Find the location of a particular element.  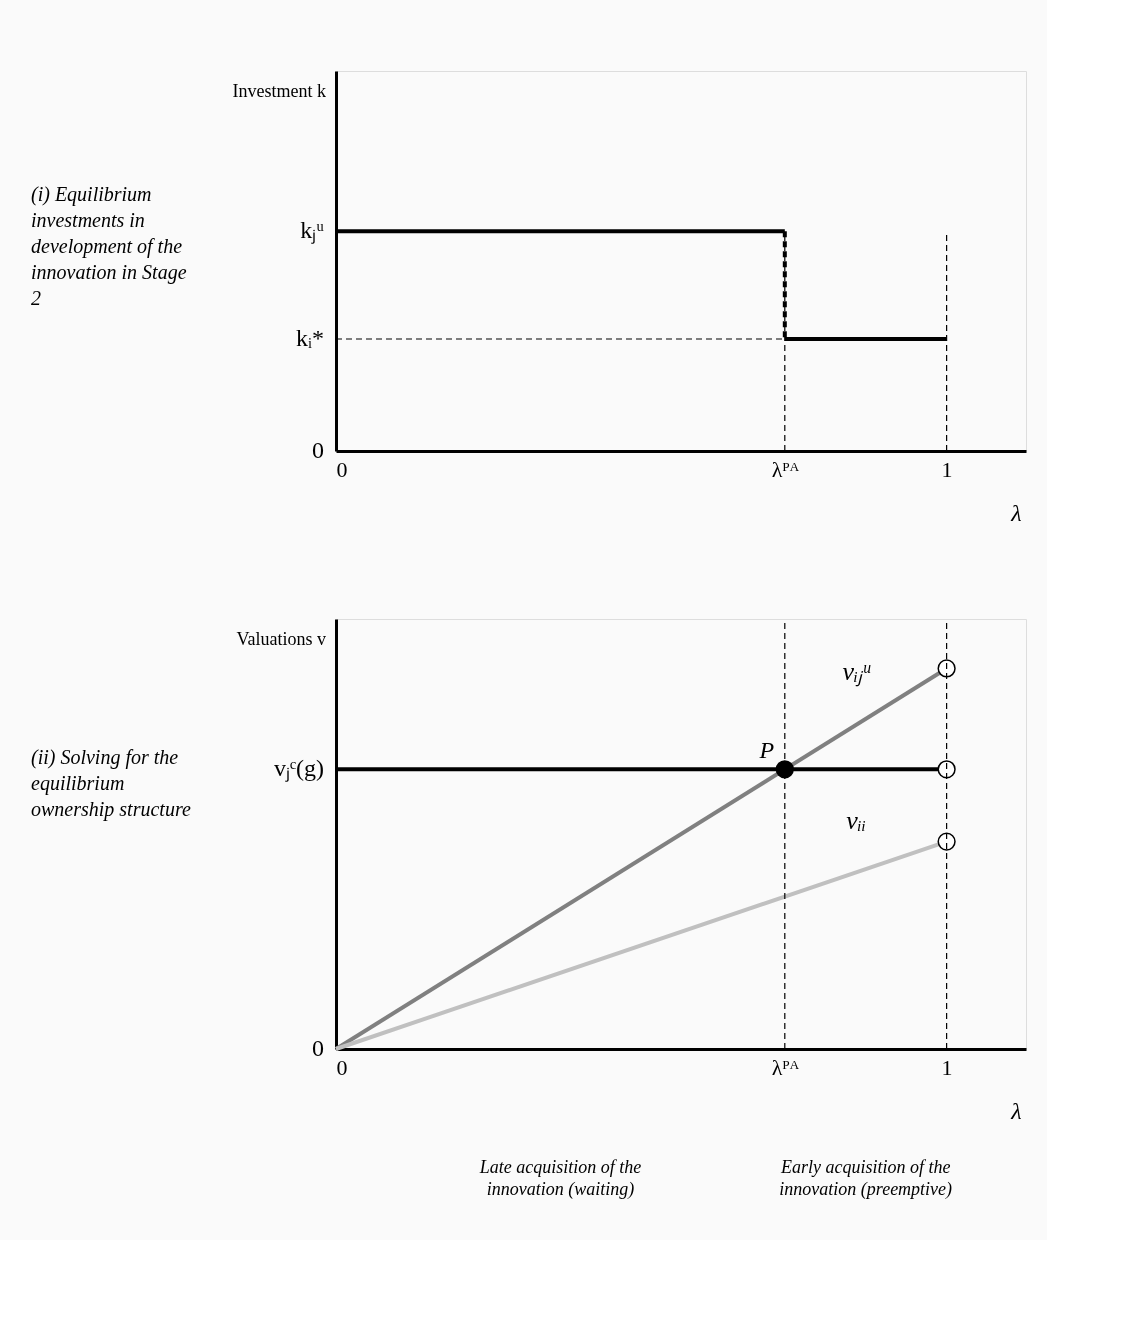

y-axis-title: Investment k is located at coordinates (279, 91).